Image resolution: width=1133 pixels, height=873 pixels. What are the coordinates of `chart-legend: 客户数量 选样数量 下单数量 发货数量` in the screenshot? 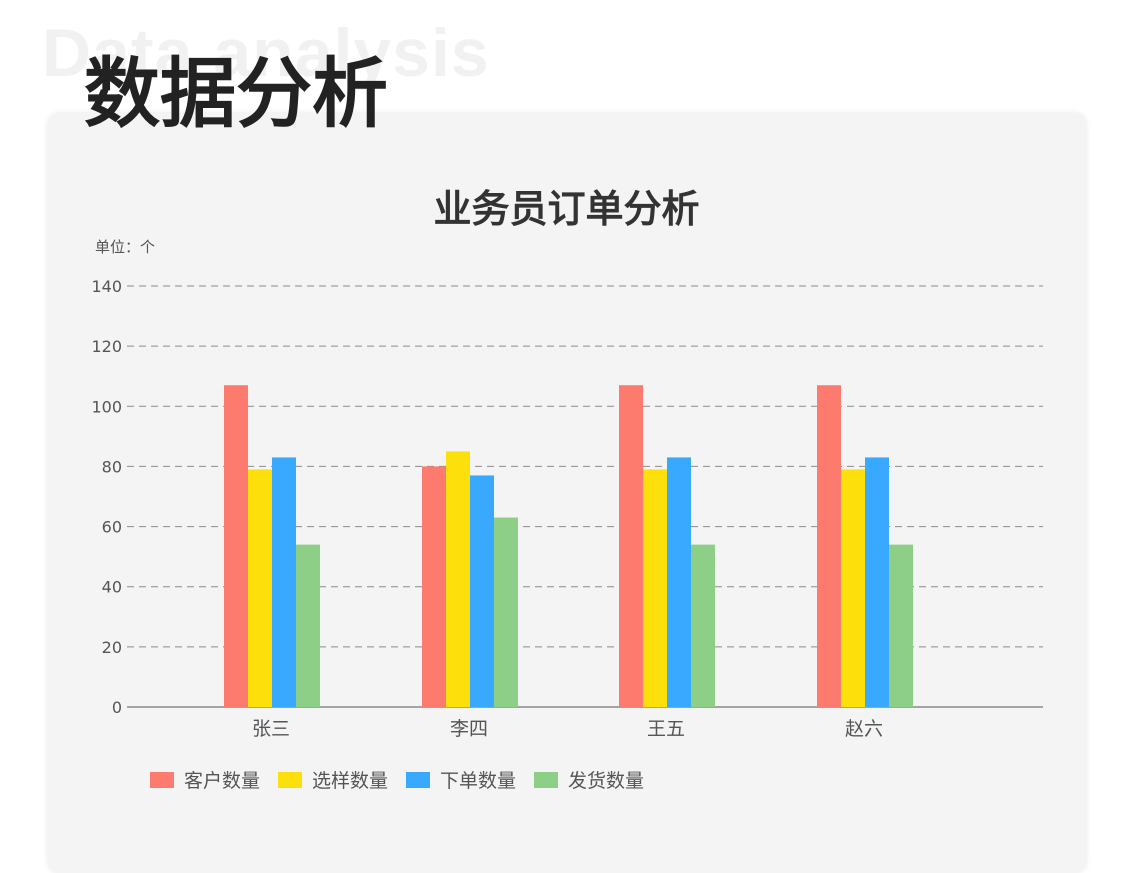 It's located at (406, 779).